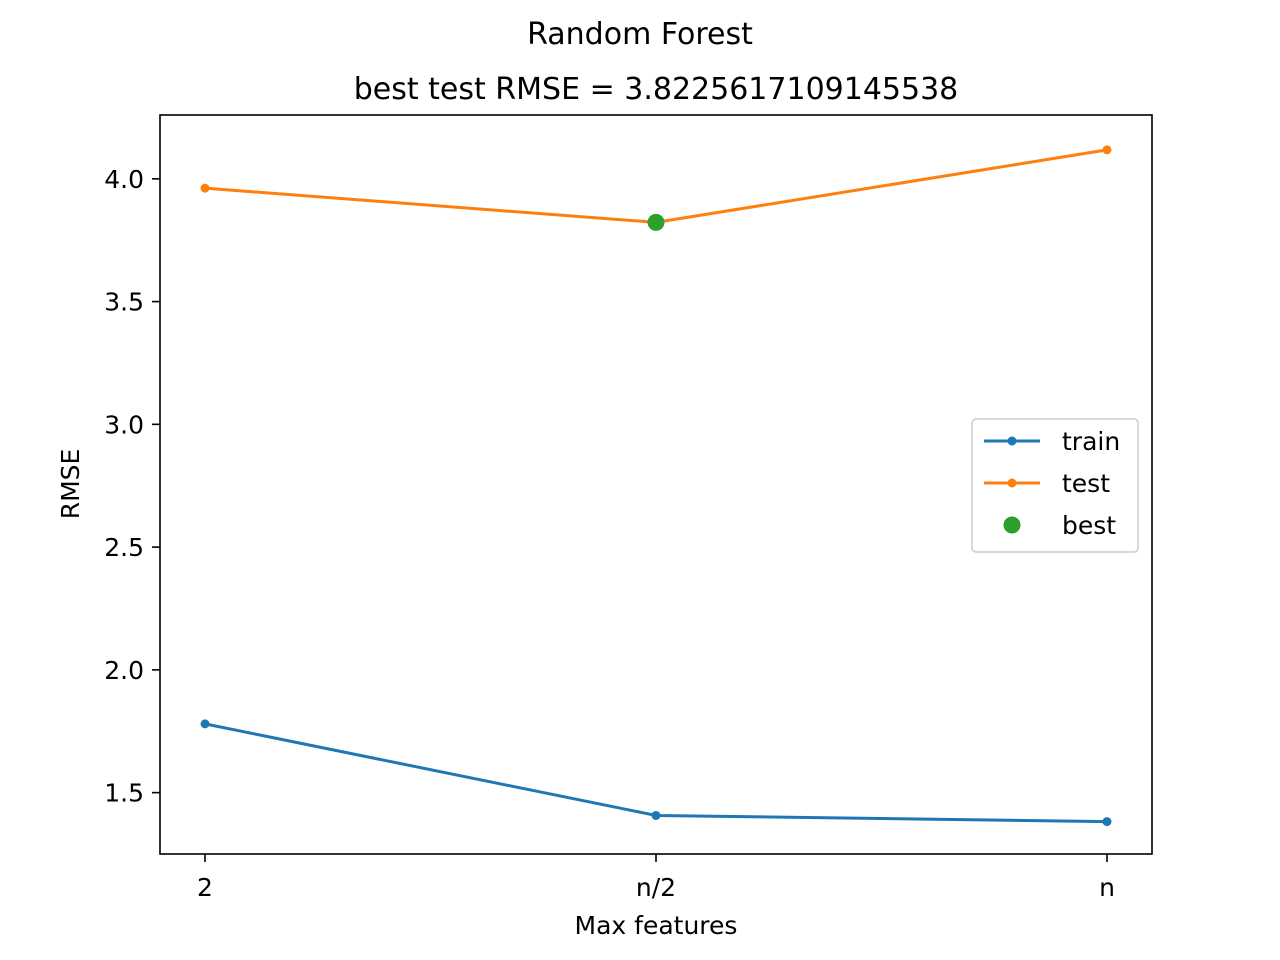 This screenshot has height=960, width=1280. I want to click on y-axis-label: RMSE, so click(70, 484).